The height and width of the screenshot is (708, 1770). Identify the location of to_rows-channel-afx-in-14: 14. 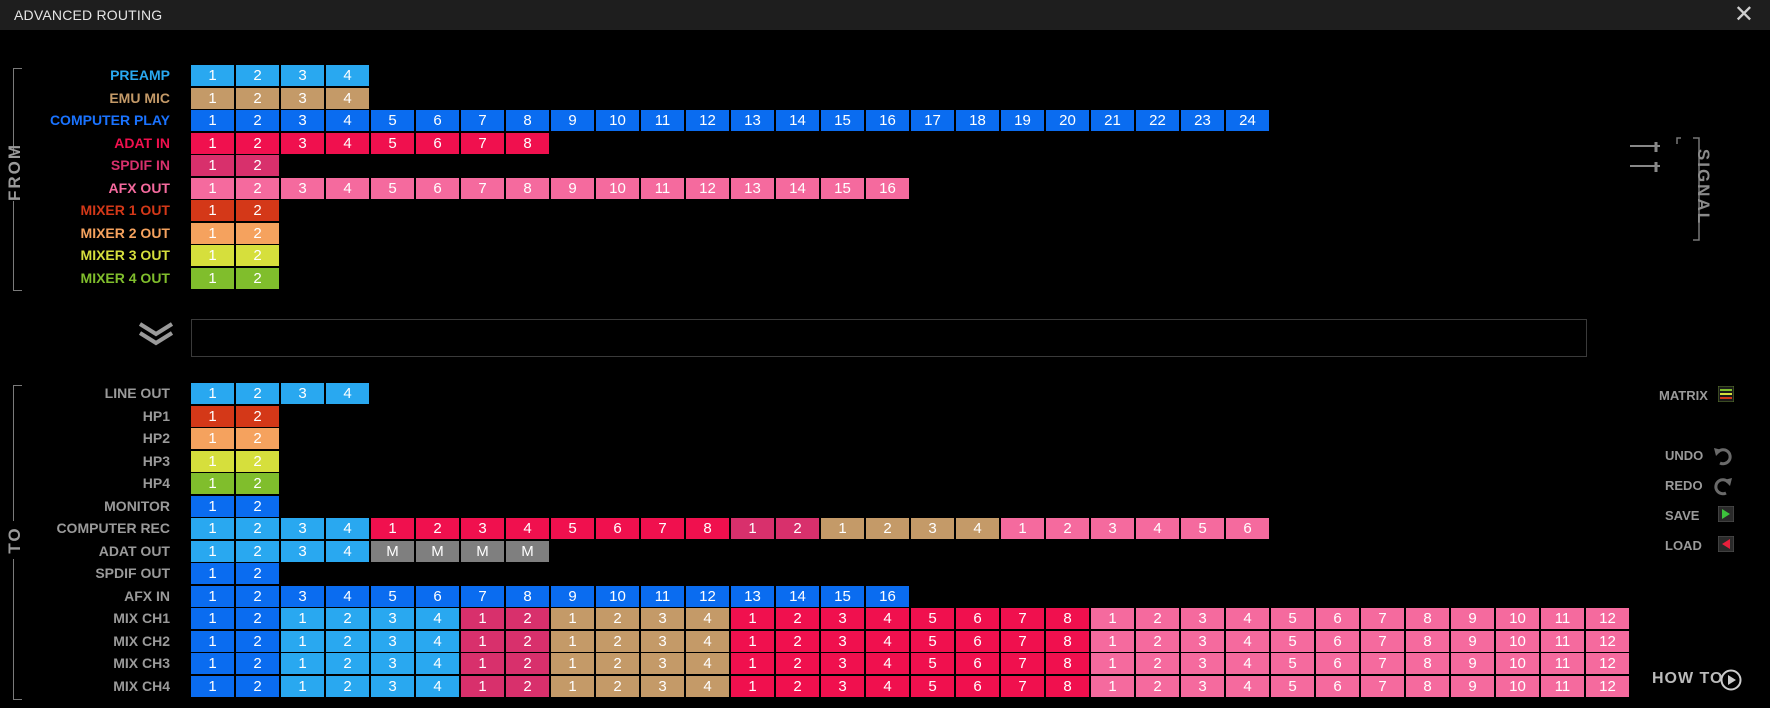
(797, 596).